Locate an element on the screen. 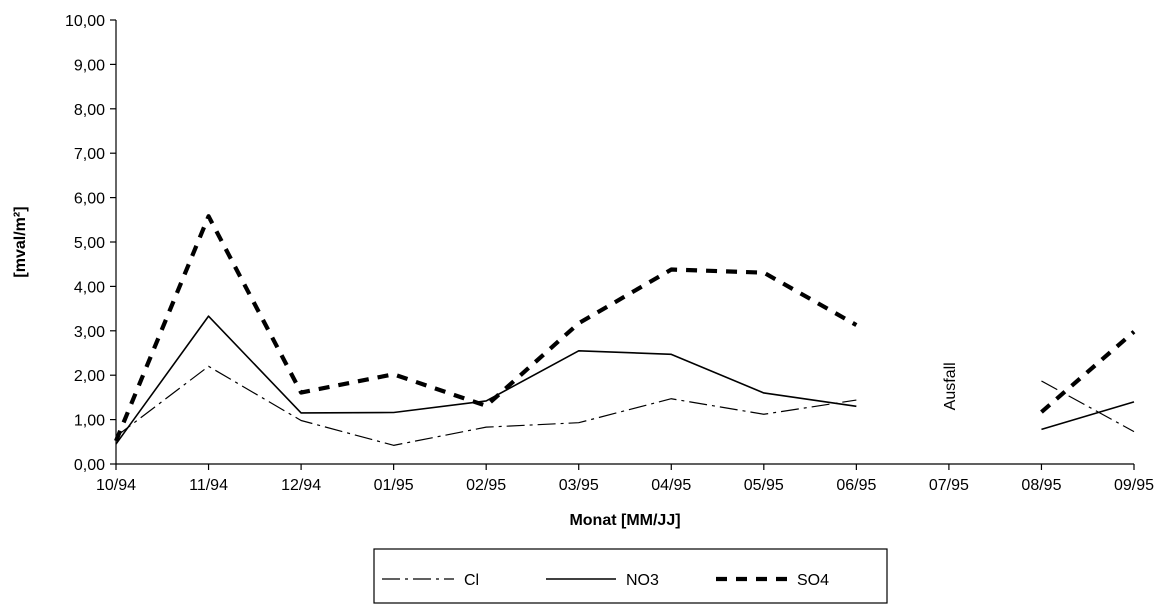 Image resolution: width=1168 pixels, height=612 pixels. y-tick-label: 9,00 is located at coordinates (89, 65).